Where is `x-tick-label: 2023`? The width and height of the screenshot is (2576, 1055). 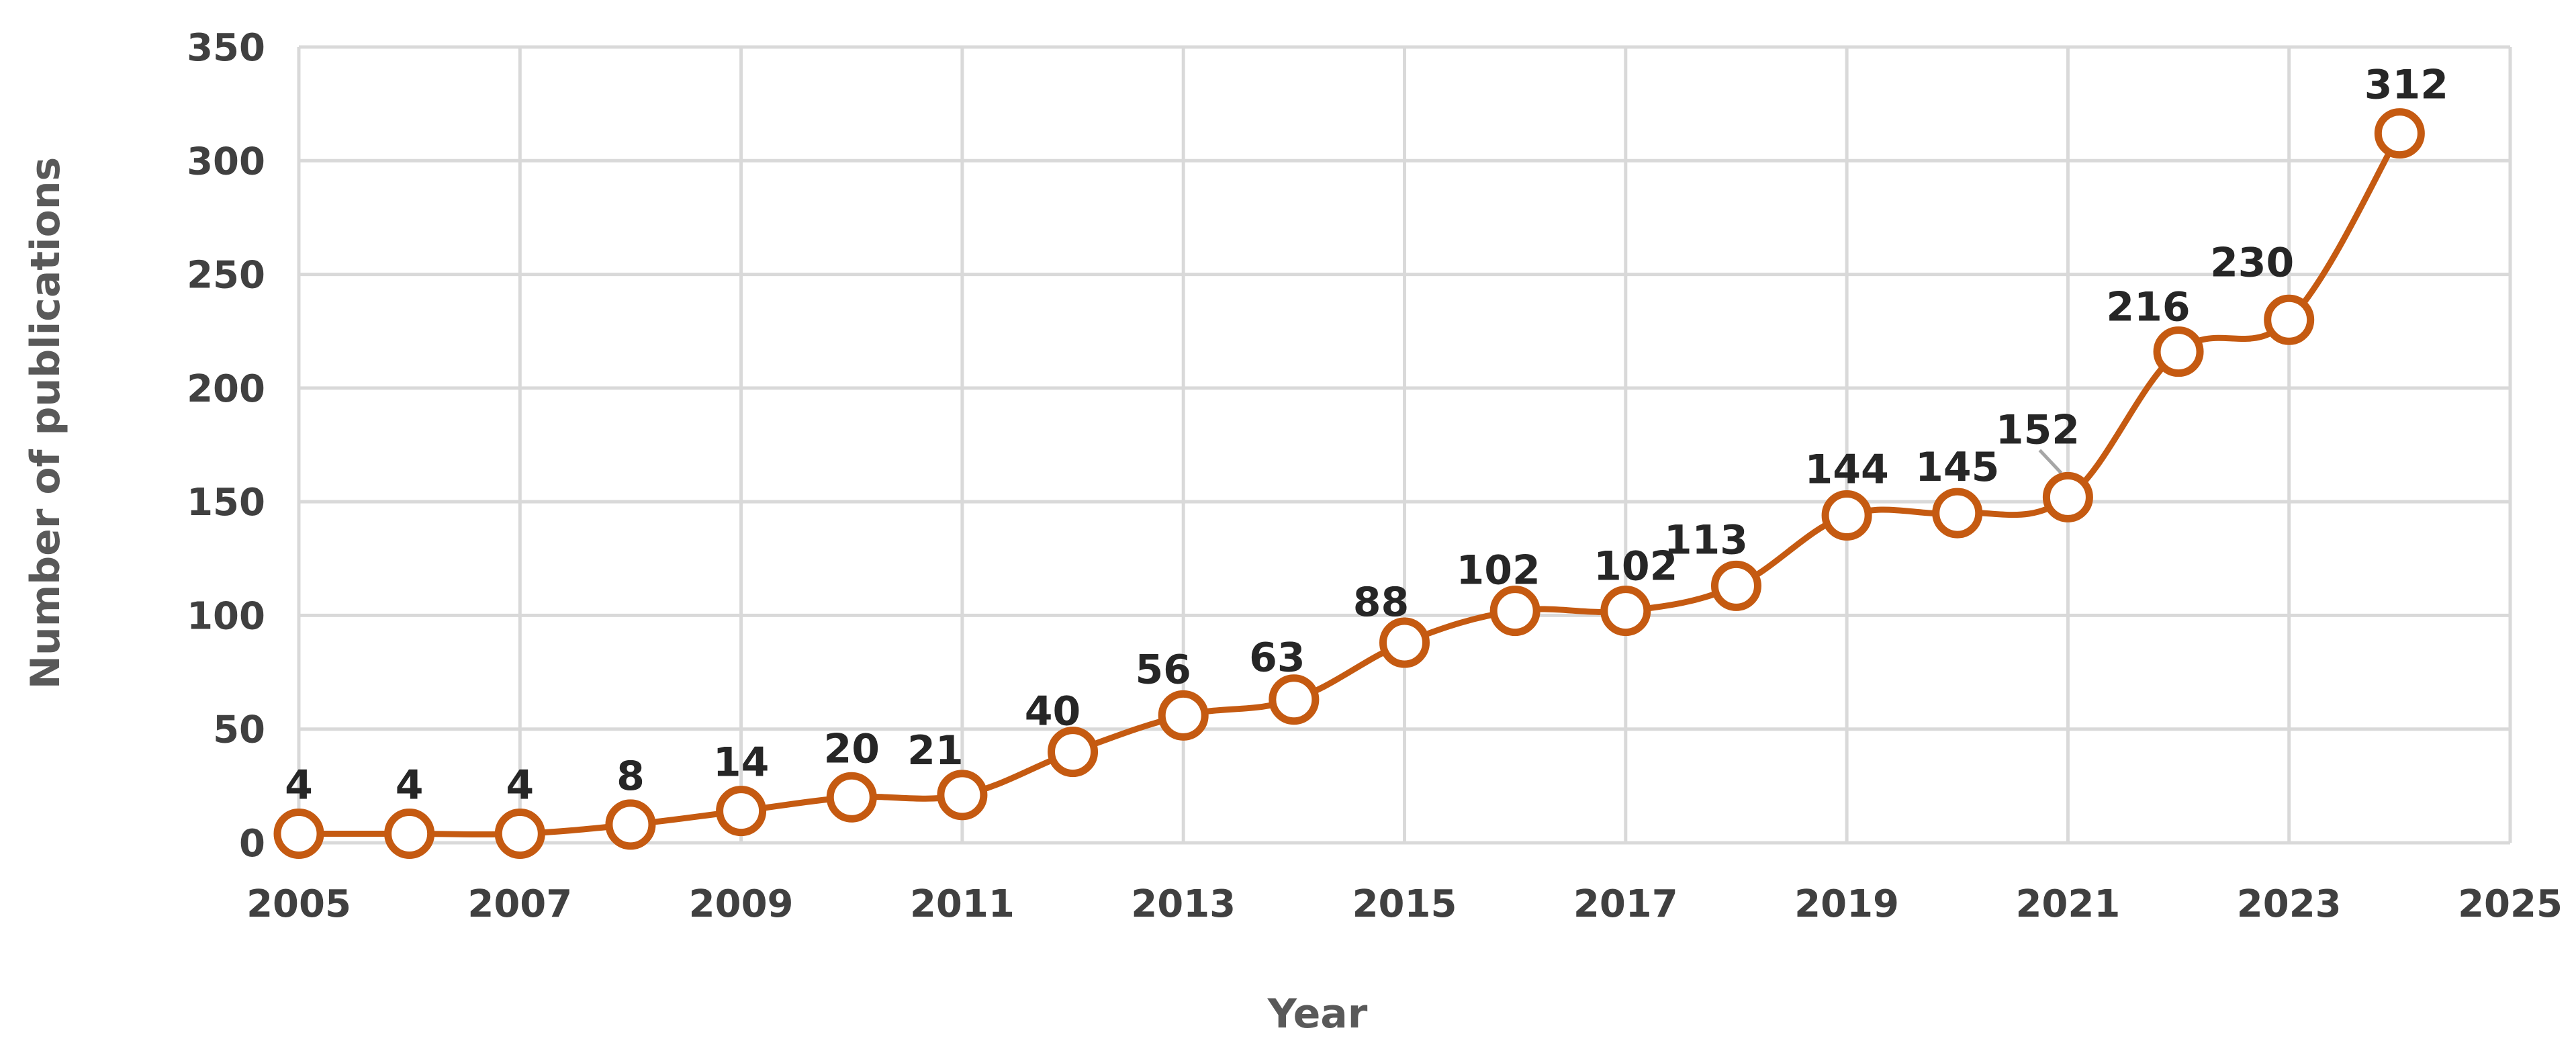 x-tick-label: 2023 is located at coordinates (2289, 904).